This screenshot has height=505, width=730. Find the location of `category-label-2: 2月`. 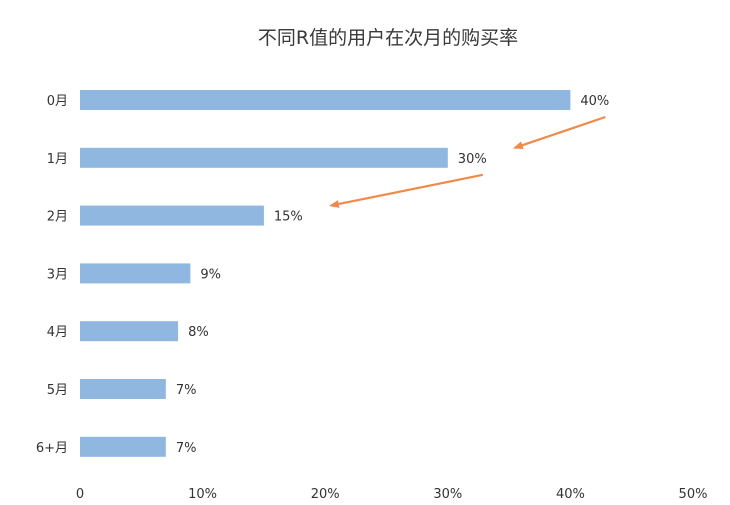

category-label-2: 2月 is located at coordinates (57, 217).